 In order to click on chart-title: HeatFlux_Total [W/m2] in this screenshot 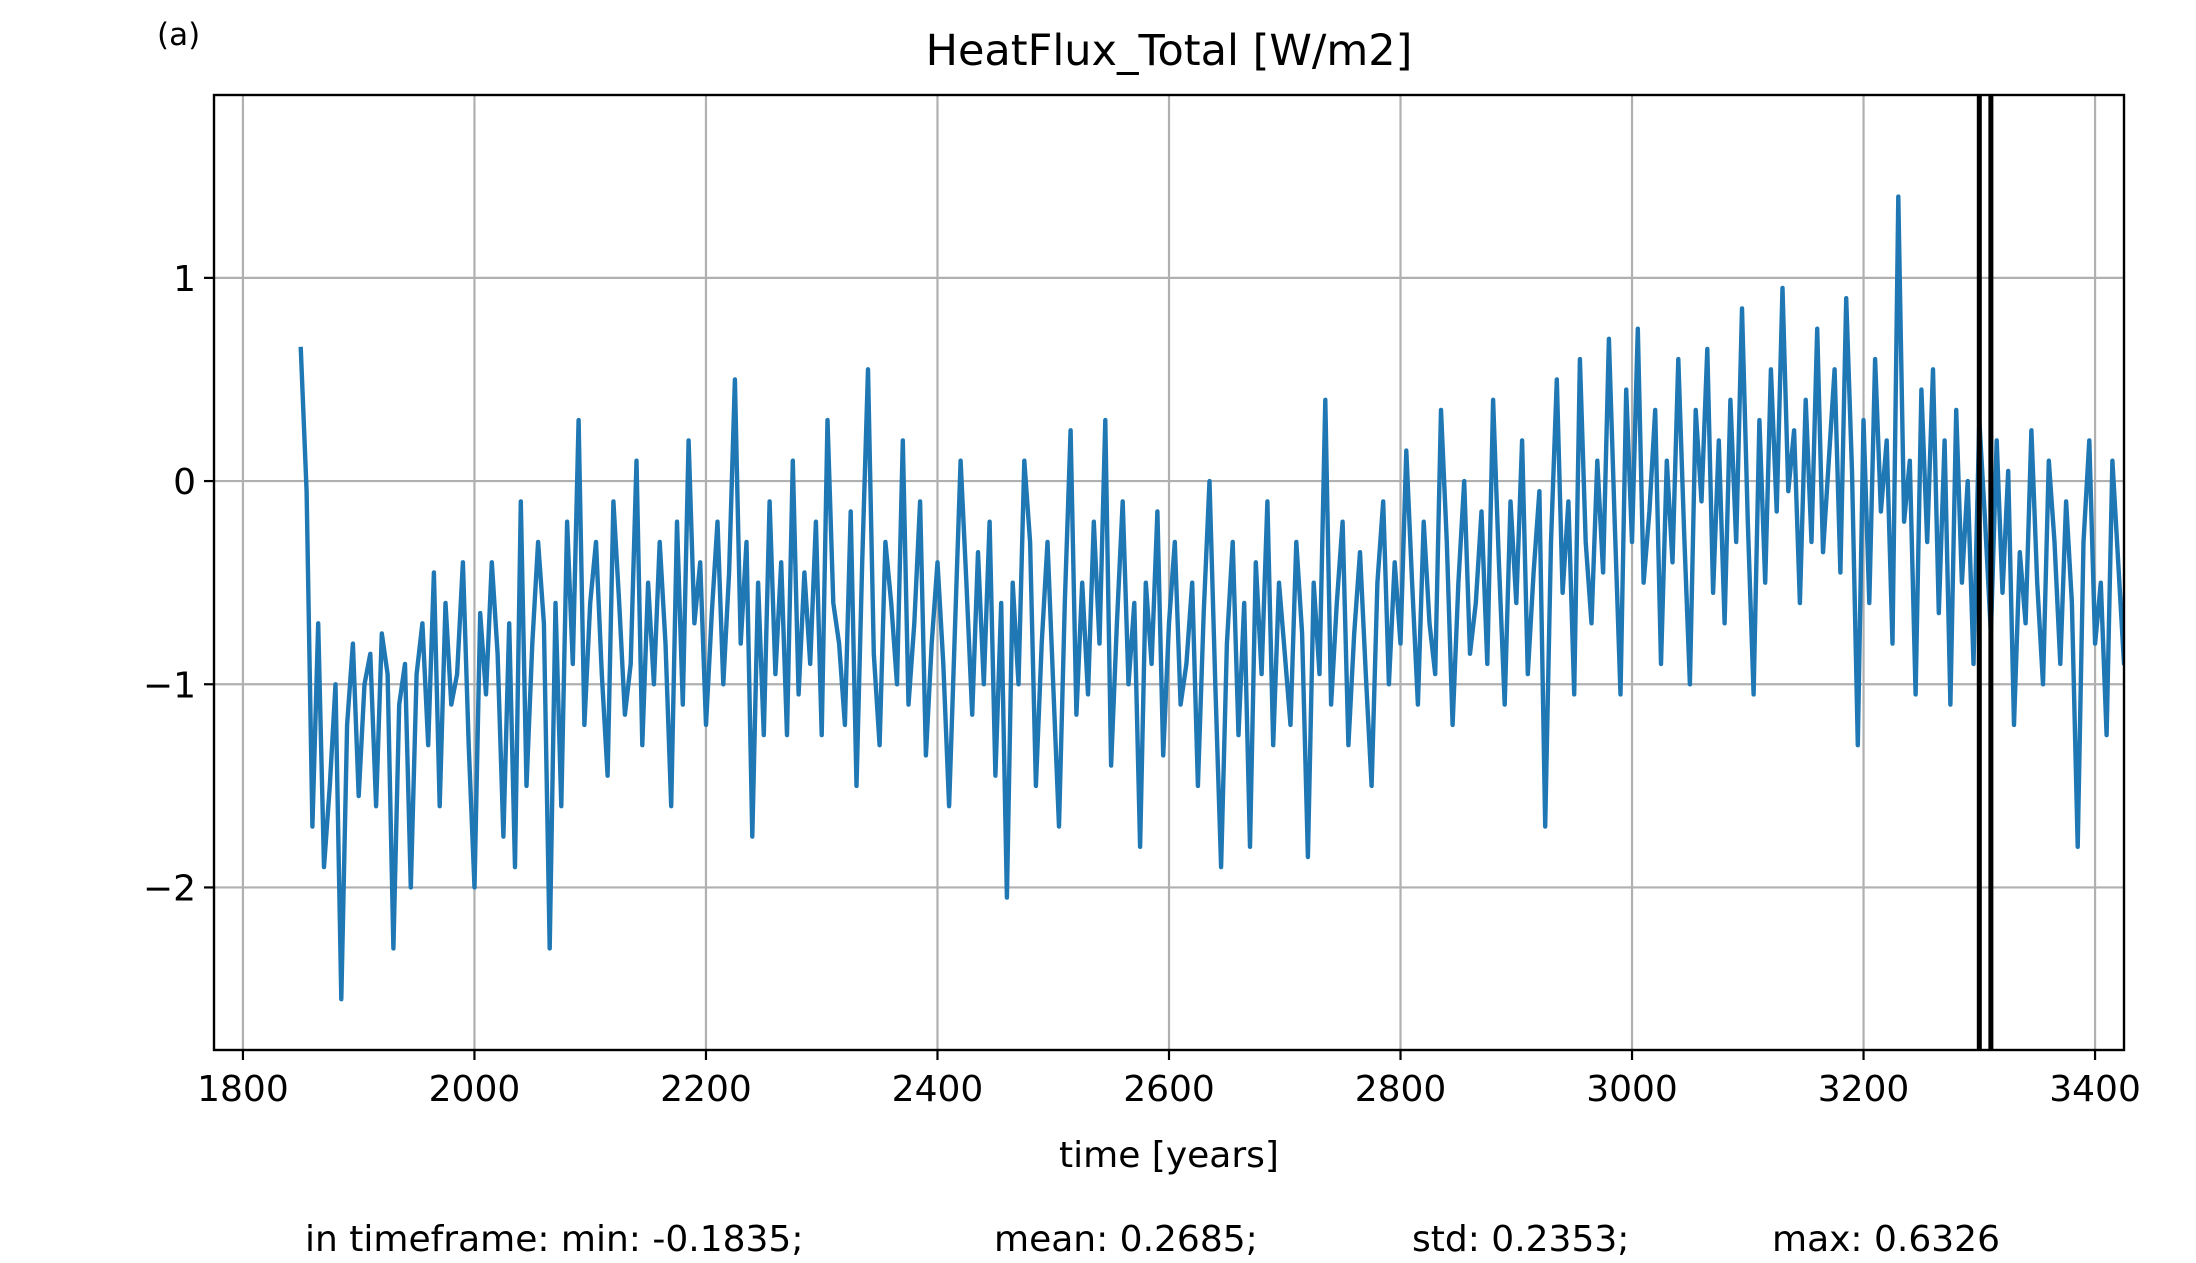, I will do `click(1169, 51)`.